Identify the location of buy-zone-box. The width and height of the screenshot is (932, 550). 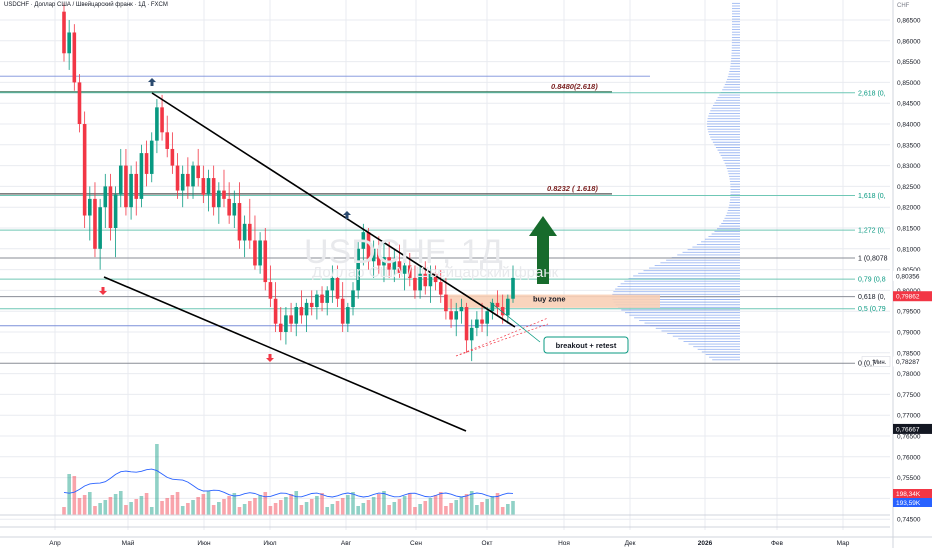
(553, 301).